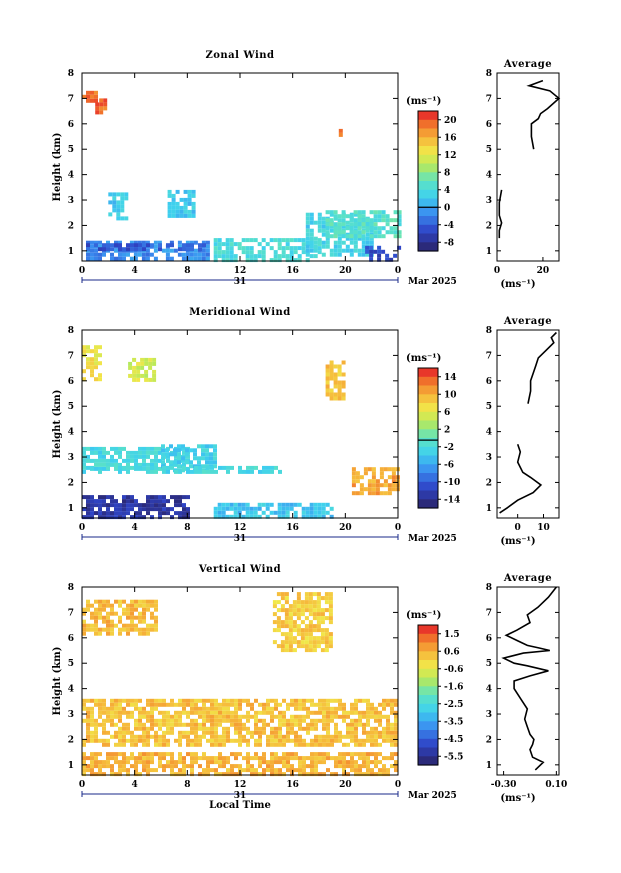 The image size is (621, 873). Describe the element at coordinates (452, 500) in the screenshot. I see `colorbar-tick-label: -14` at that location.